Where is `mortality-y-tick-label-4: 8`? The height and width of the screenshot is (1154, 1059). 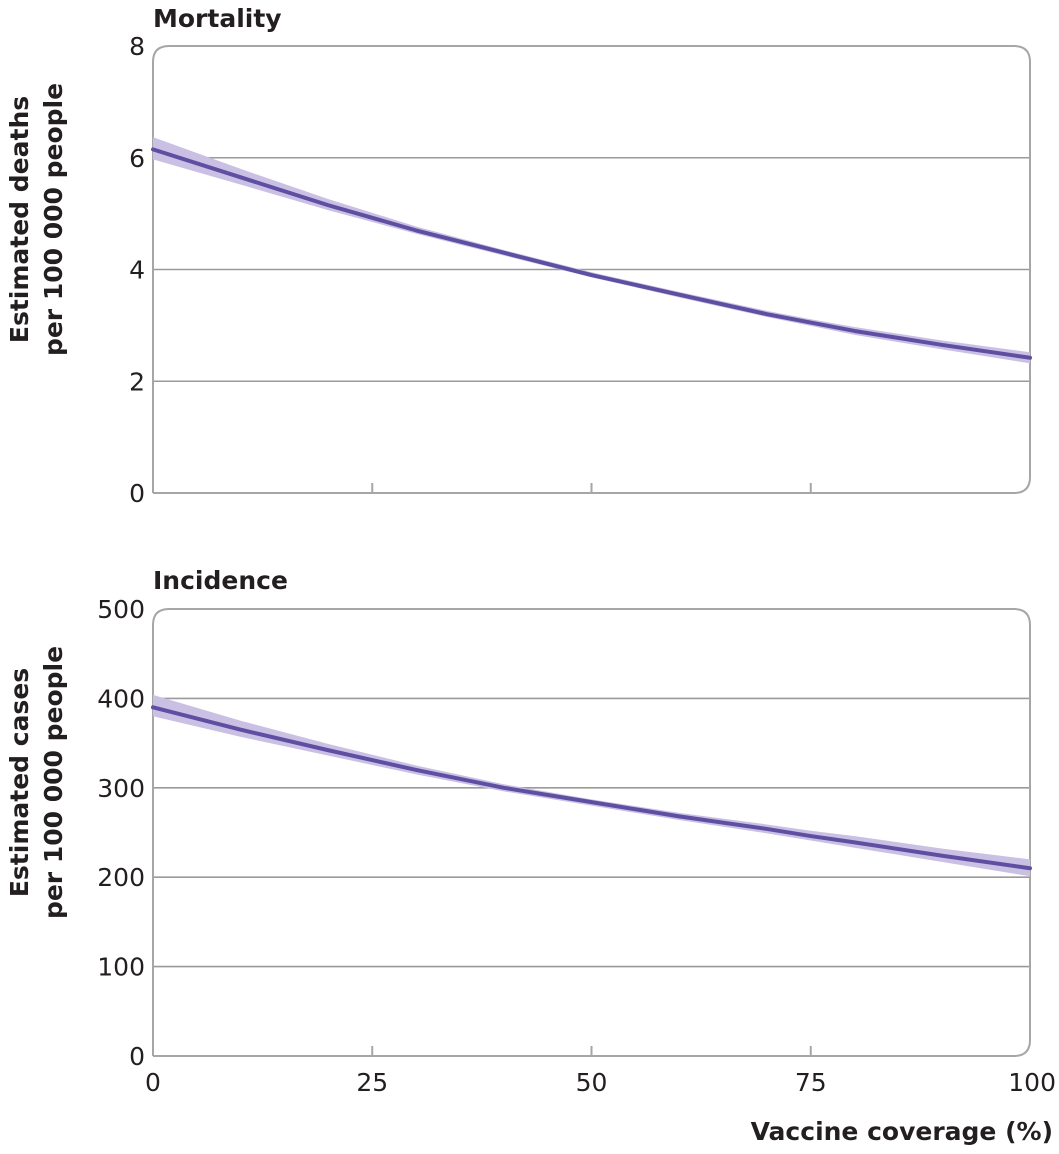
mortality-y-tick-label-4: 8 is located at coordinates (137, 46).